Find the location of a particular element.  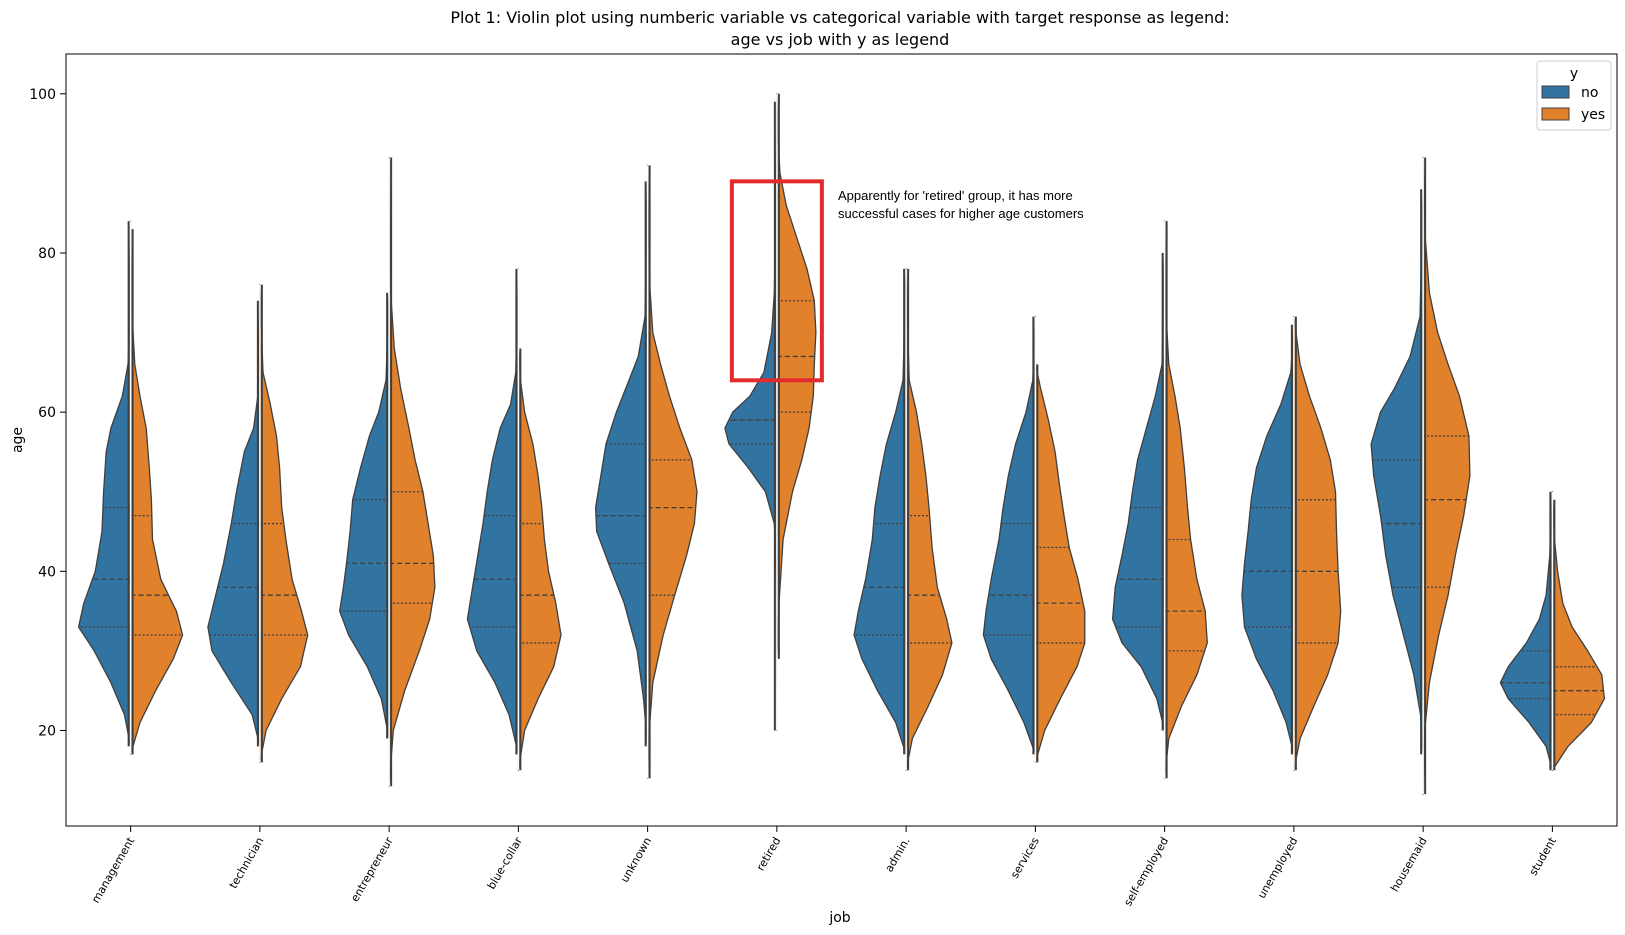

highlight-box is located at coordinates (776, 281).